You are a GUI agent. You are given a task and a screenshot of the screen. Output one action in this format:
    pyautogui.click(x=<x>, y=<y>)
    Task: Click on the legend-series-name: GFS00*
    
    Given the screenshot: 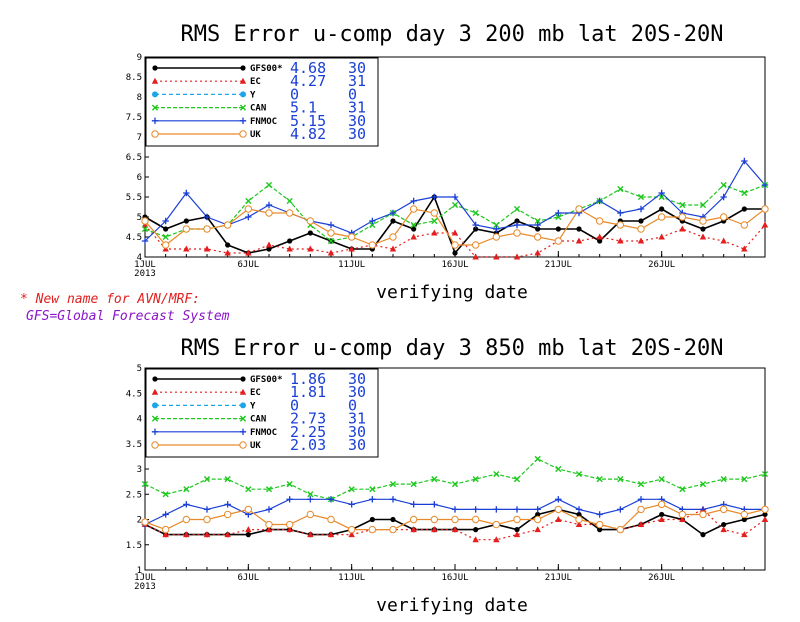 What is the action you would take?
    pyautogui.click(x=266, y=69)
    